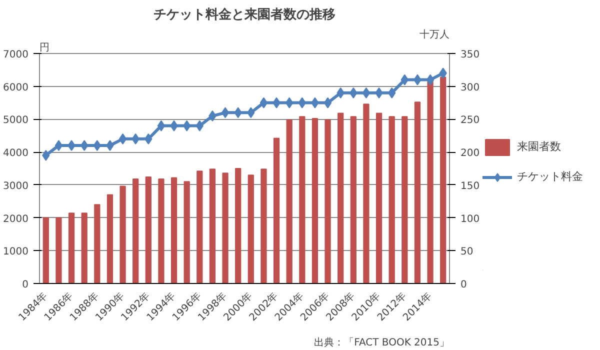  Describe the element at coordinates (467, 252) in the screenshot. I see `y2-tick-label: 50` at that location.